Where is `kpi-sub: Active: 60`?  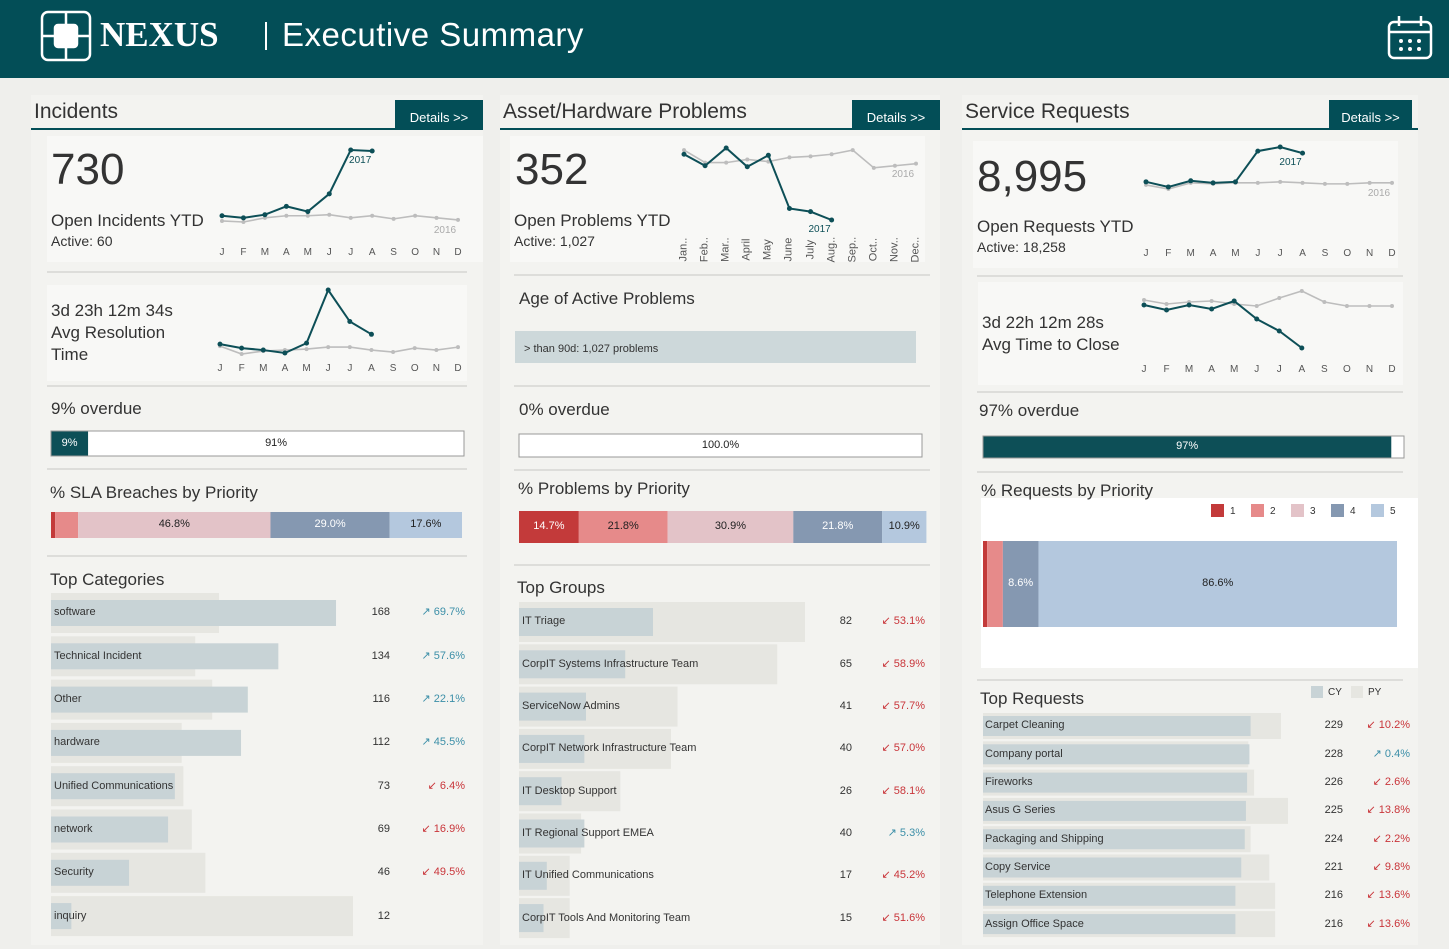 kpi-sub: Active: 60 is located at coordinates (82, 240).